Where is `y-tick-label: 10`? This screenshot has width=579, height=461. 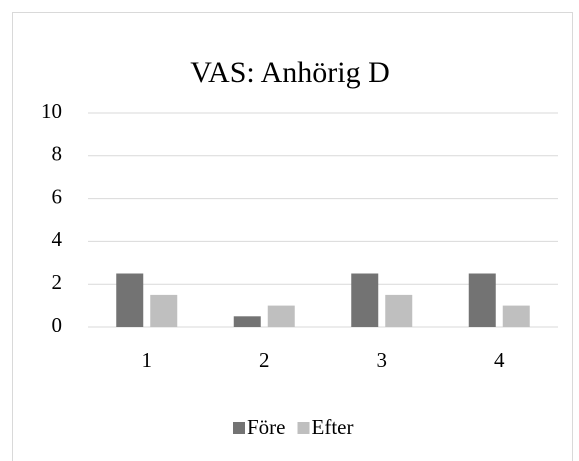 y-tick-label: 10 is located at coordinates (51, 111).